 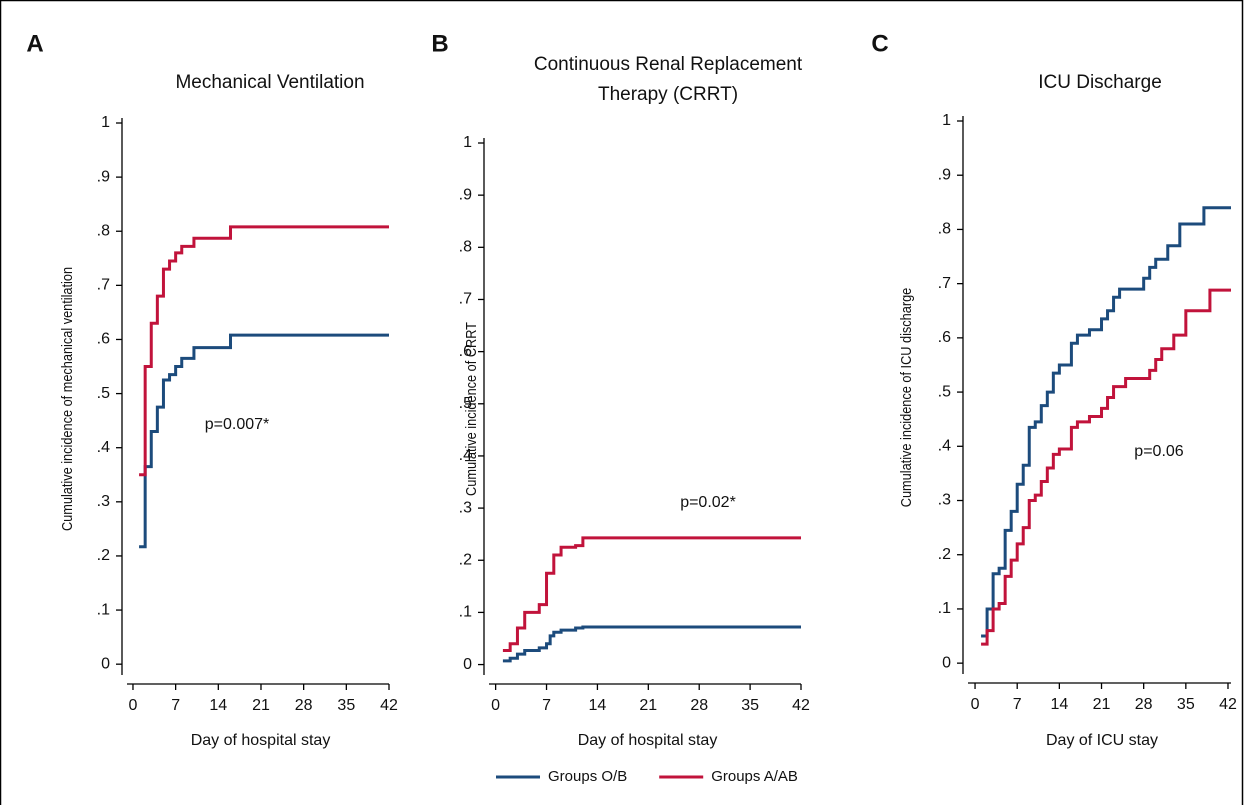 I want to click on legend-label: Groups O/B, so click(x=587, y=776).